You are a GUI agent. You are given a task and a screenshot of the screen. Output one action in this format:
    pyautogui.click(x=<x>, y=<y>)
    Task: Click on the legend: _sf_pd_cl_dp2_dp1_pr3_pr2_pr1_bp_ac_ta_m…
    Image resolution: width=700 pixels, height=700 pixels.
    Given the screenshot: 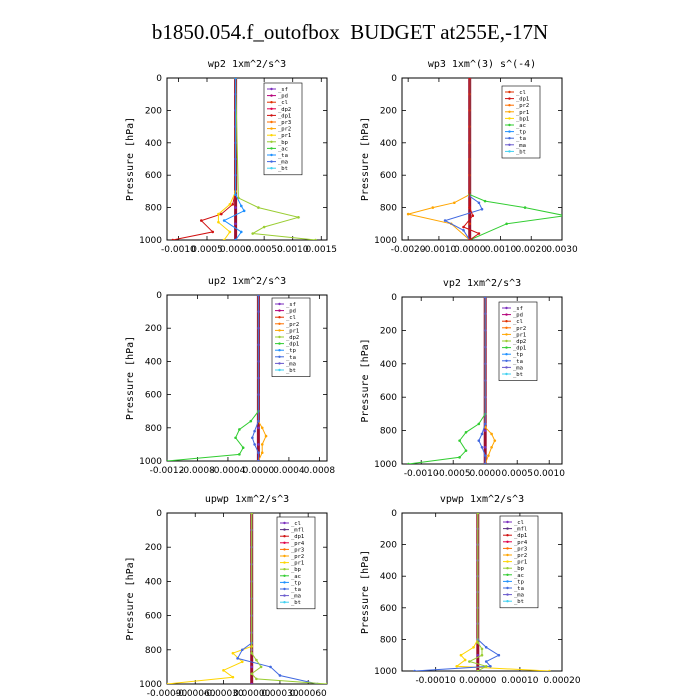 What is the action you would take?
    pyautogui.click(x=283, y=129)
    